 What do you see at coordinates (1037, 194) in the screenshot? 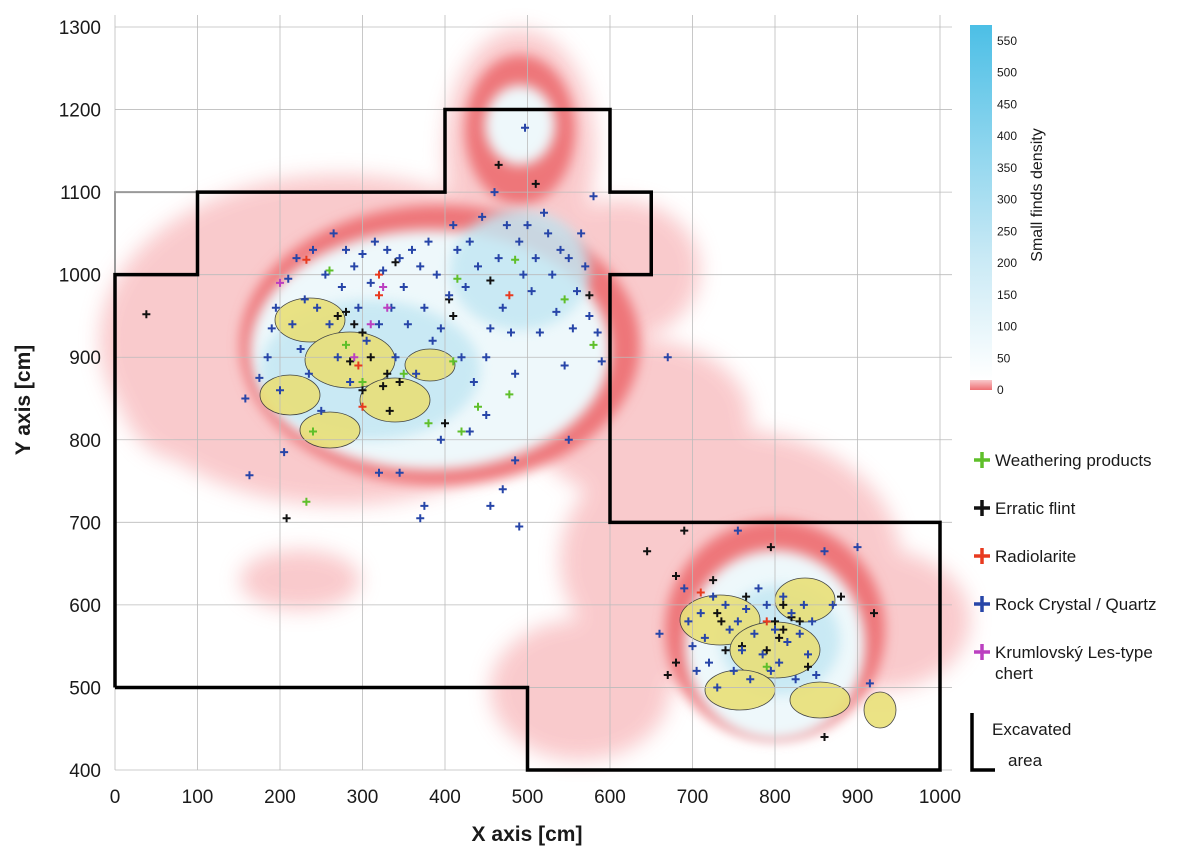
I see `colorbar-title: Small finds density` at bounding box center [1037, 194].